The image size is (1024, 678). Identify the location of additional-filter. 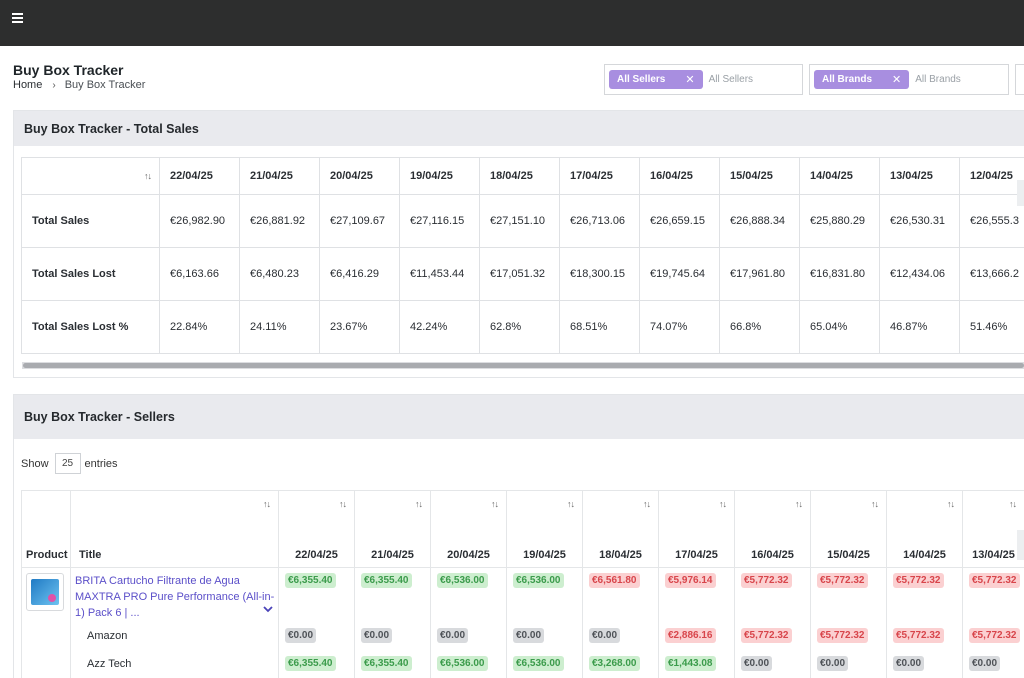
(1019, 79).